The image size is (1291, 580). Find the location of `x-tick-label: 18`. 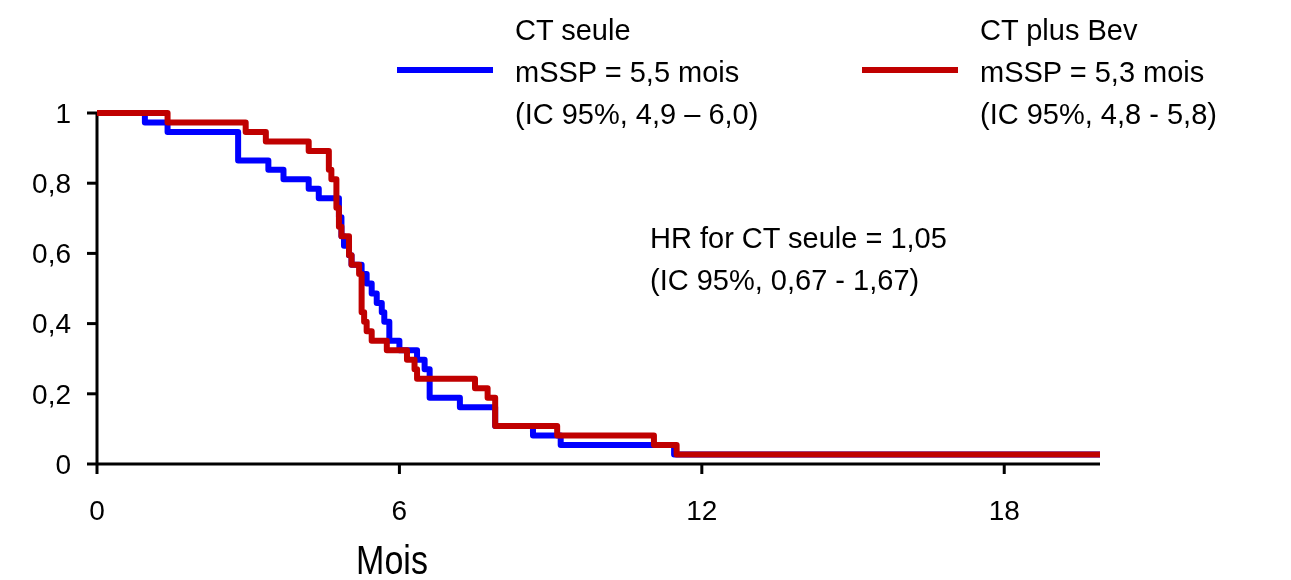

x-tick-label: 18 is located at coordinates (1004, 510).